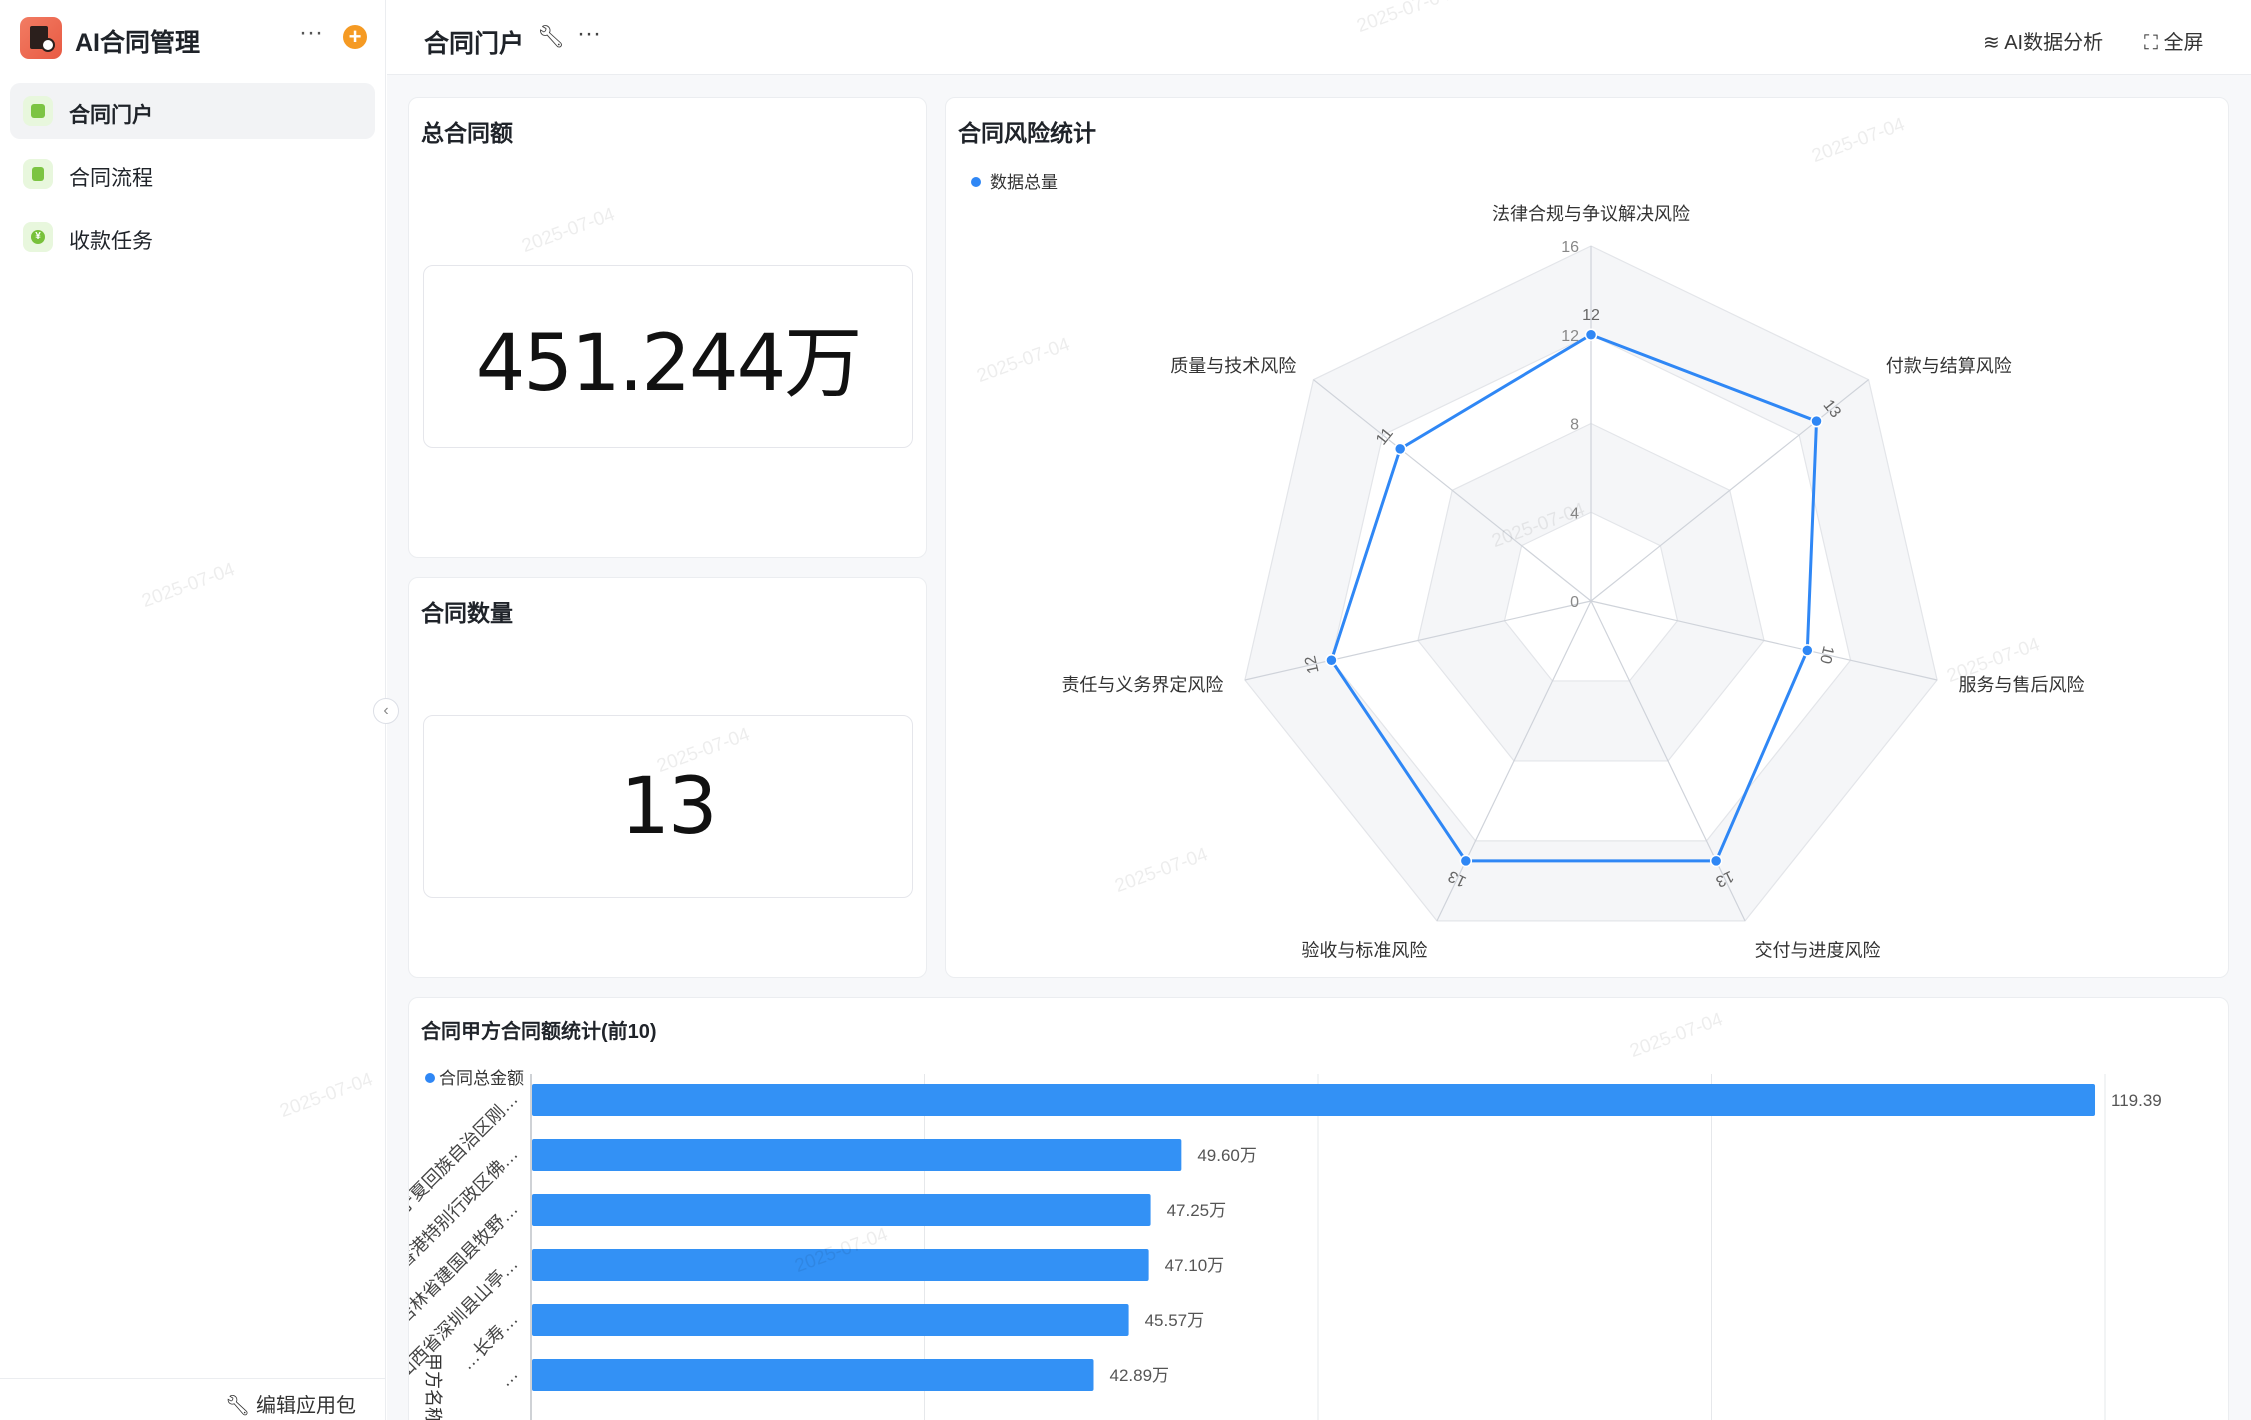  What do you see at coordinates (433, 1386) in the screenshot?
I see `bar-axis-title: 甲方名称` at bounding box center [433, 1386].